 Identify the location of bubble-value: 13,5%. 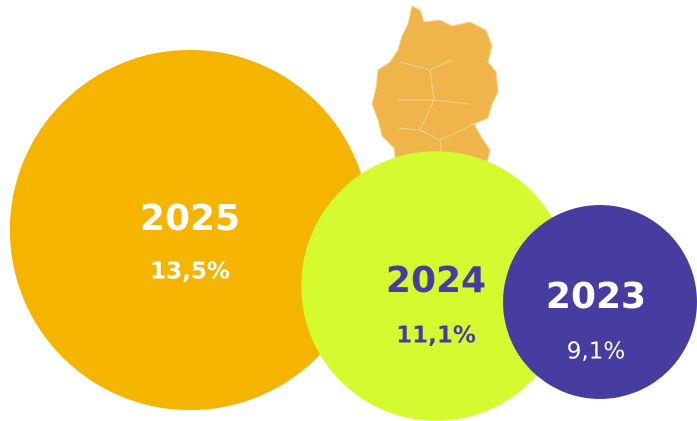
(190, 272).